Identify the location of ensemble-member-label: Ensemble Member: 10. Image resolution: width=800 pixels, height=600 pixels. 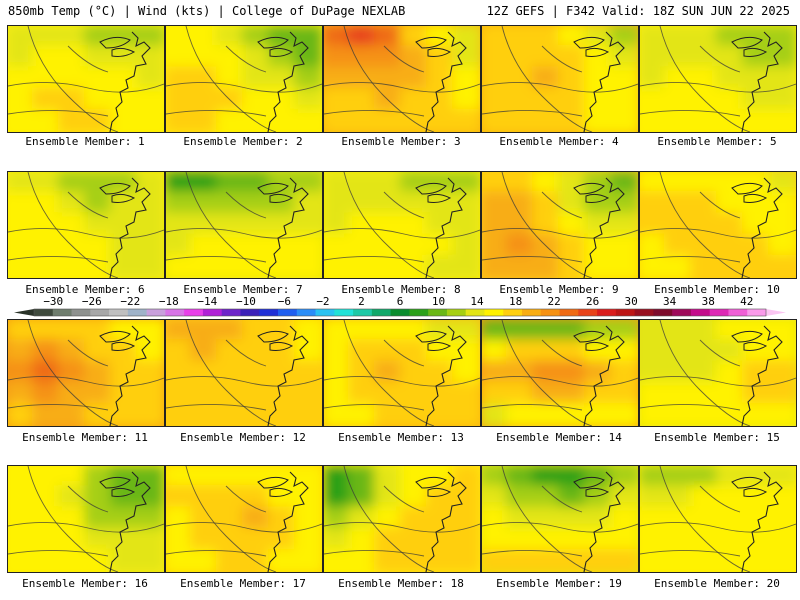
(717, 289).